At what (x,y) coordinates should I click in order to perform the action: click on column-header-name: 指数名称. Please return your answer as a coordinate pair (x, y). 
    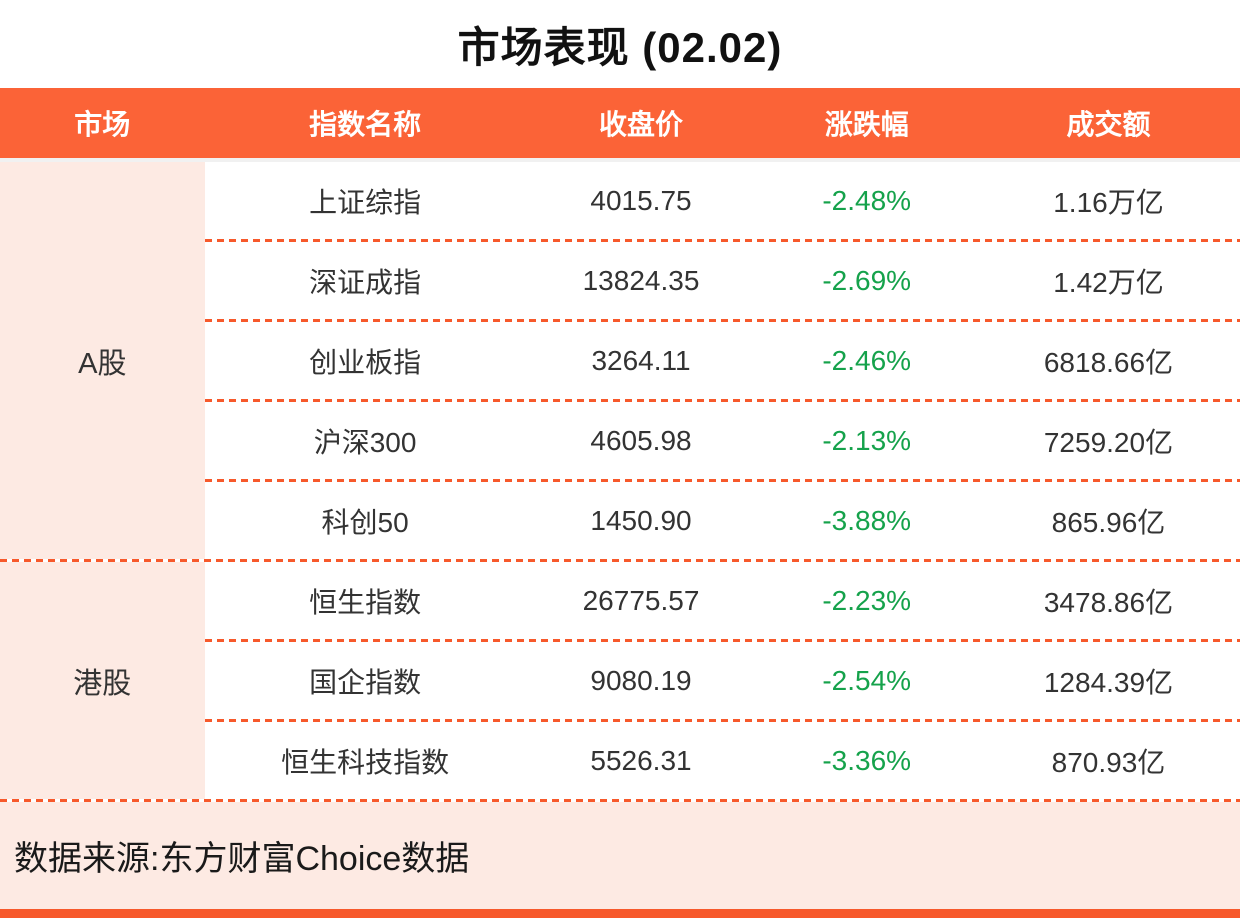
    Looking at the image, I should click on (365, 124).